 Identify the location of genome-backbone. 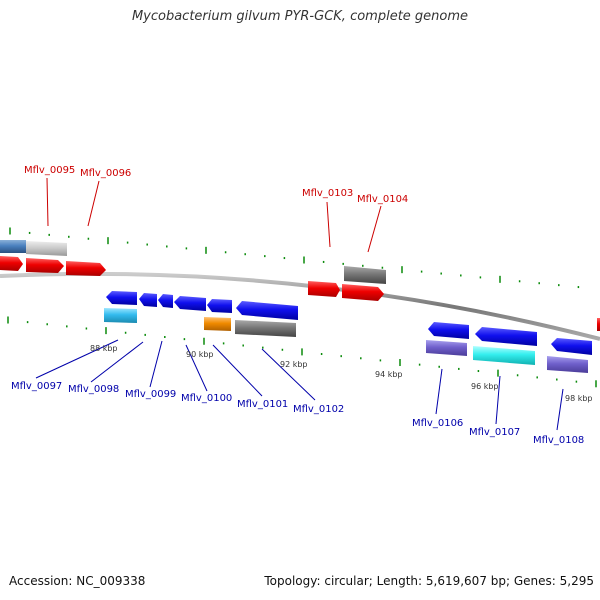
(300, 306).